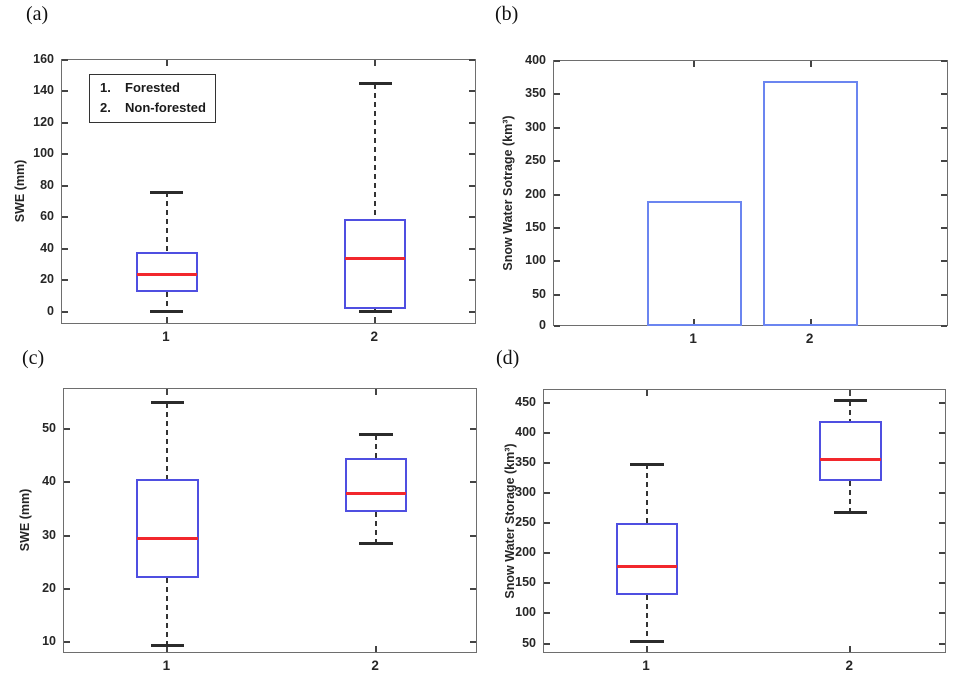 This screenshot has width=961, height=684. What do you see at coordinates (152, 87) in the screenshot?
I see `legend-item-label: Forested` at bounding box center [152, 87].